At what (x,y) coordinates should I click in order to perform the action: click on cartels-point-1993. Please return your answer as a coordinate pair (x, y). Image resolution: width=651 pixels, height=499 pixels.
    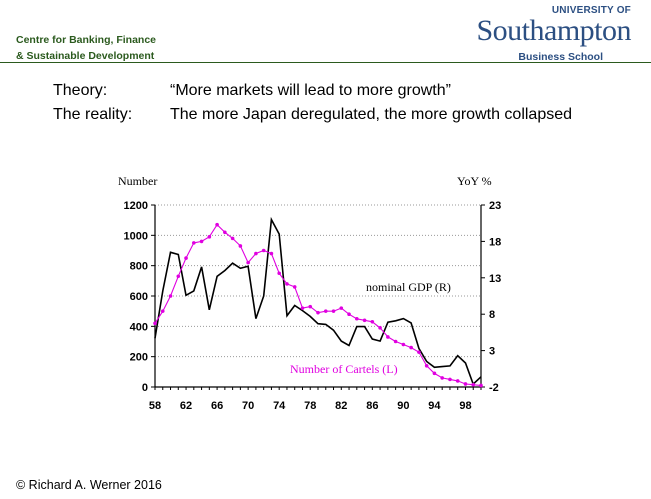
    Looking at the image, I should click on (426, 365).